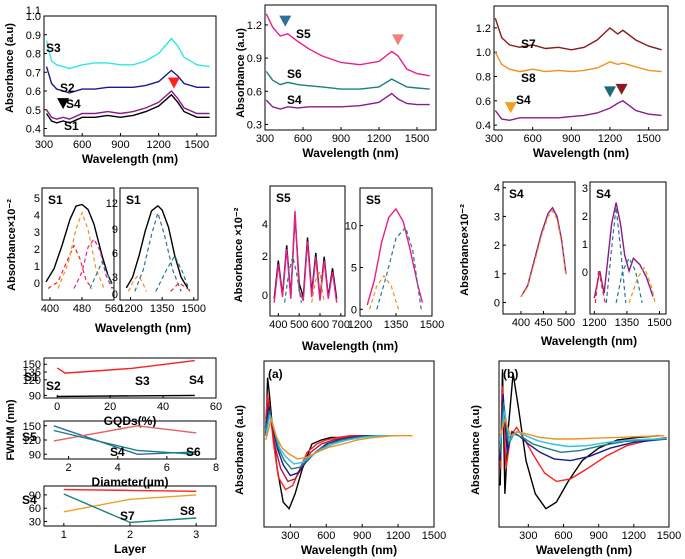  Describe the element at coordinates (528, 78) in the screenshot. I see `series-label: S8` at that location.